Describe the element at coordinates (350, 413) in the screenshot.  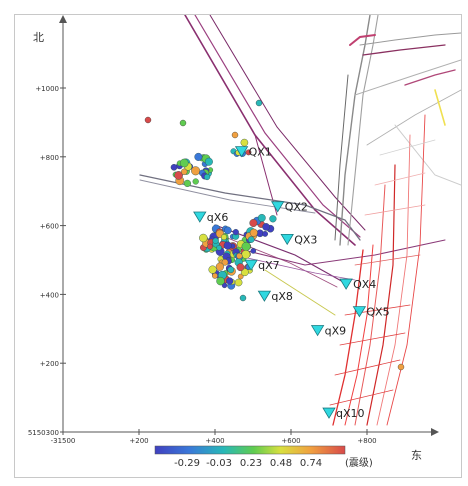
I see `station-label: qX10` at that location.